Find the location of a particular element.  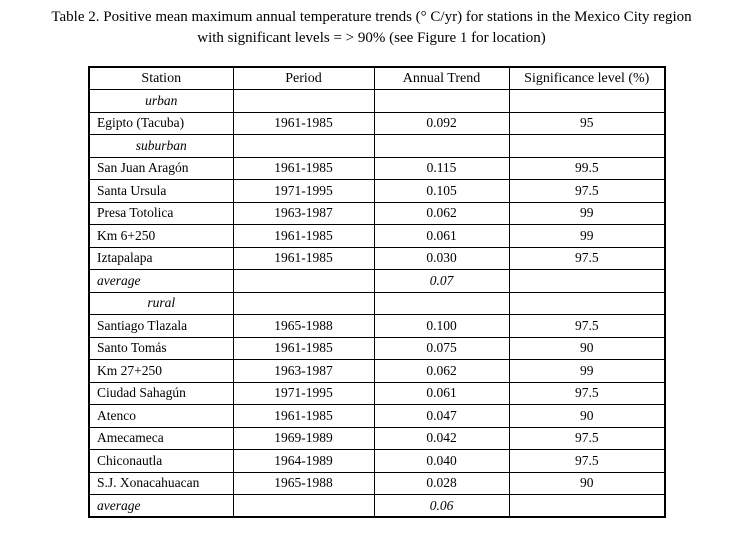

annual-trend-cell: 0.07 is located at coordinates (441, 281).